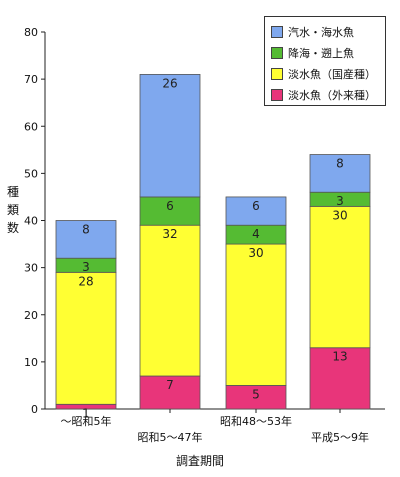  I want to click on legend: 汽水・海水魚 降海・遡上魚 淡水魚（国産種） 淡水魚（外来種）, so click(325, 61).